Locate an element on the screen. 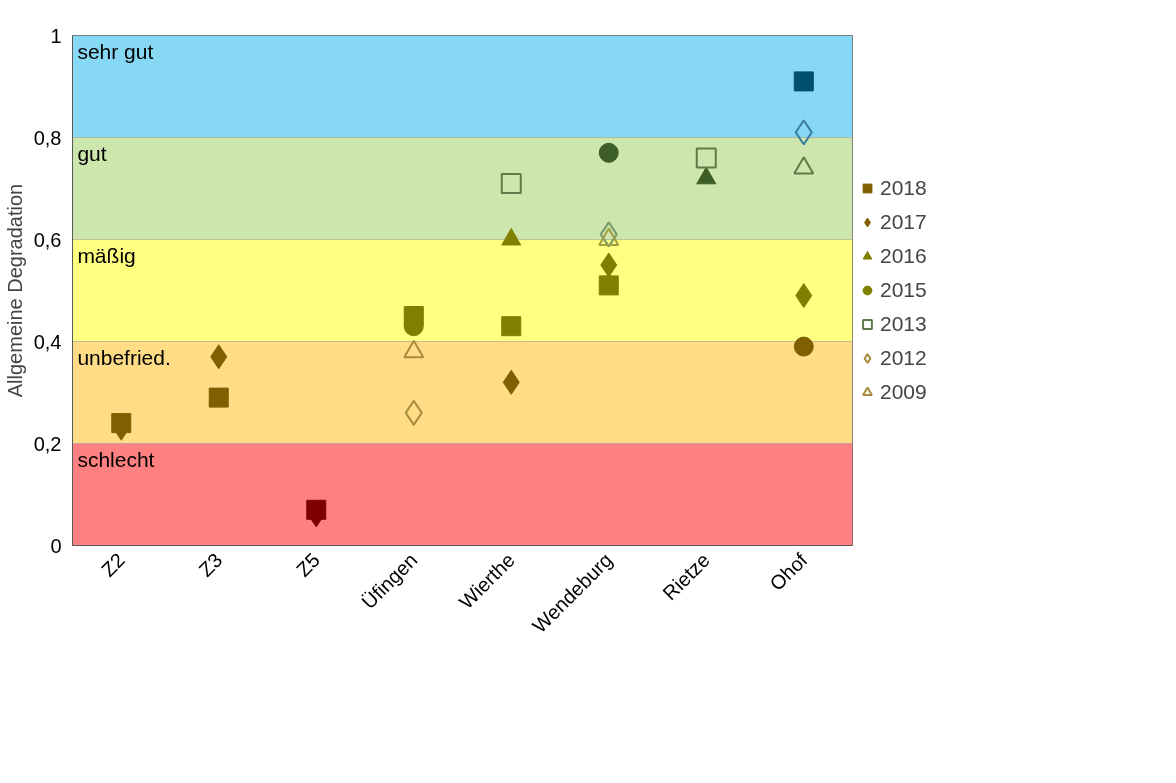  y-tick-label: 0,2 is located at coordinates (47, 443).